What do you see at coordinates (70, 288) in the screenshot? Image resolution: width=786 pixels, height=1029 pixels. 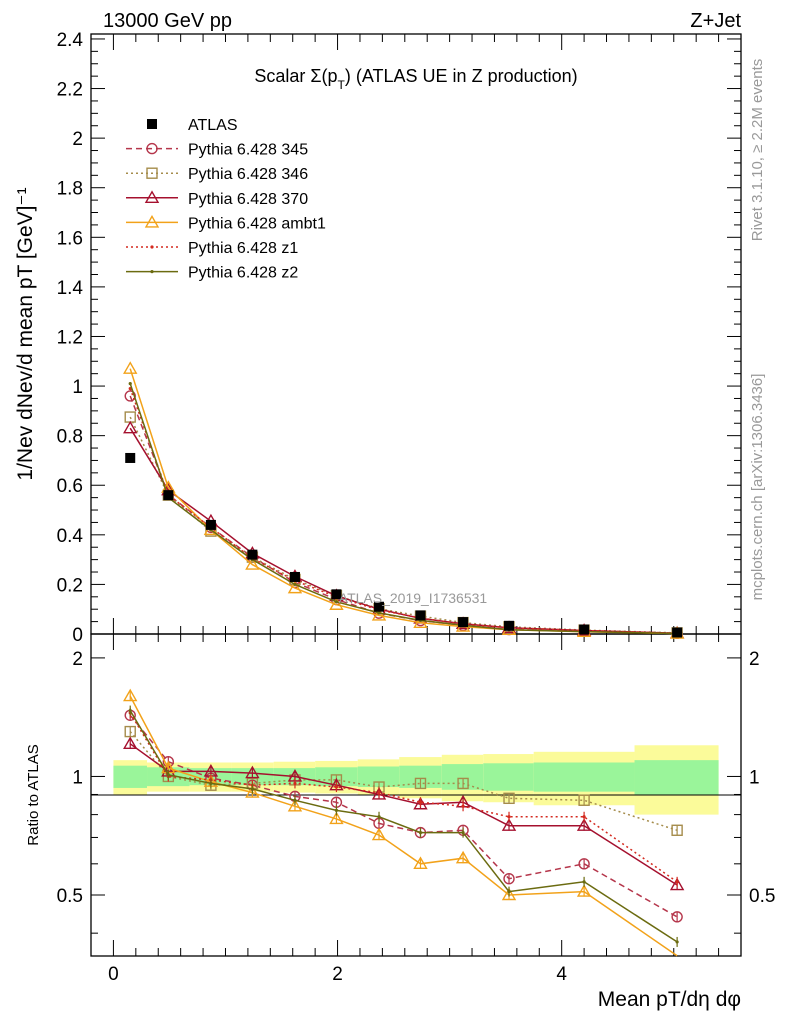 I see `y-tick-label: 1.4` at bounding box center [70, 288].